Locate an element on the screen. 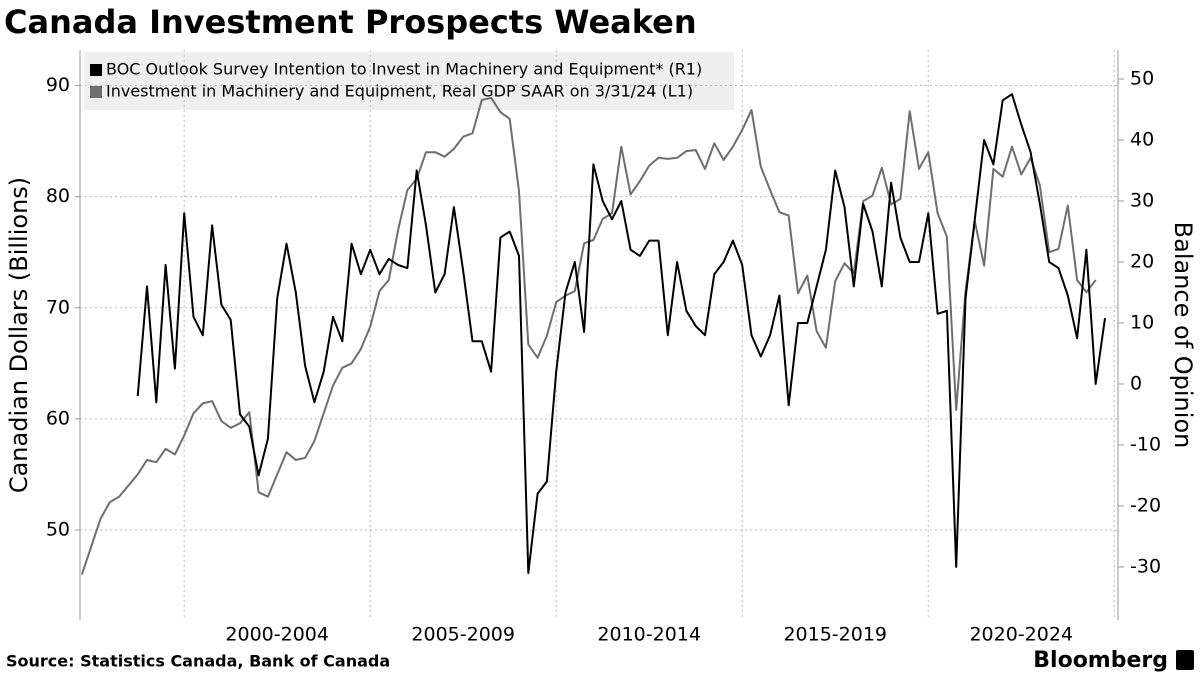 This screenshot has height=675, width=1200. y2-tick-label: 50 is located at coordinates (1142, 78).